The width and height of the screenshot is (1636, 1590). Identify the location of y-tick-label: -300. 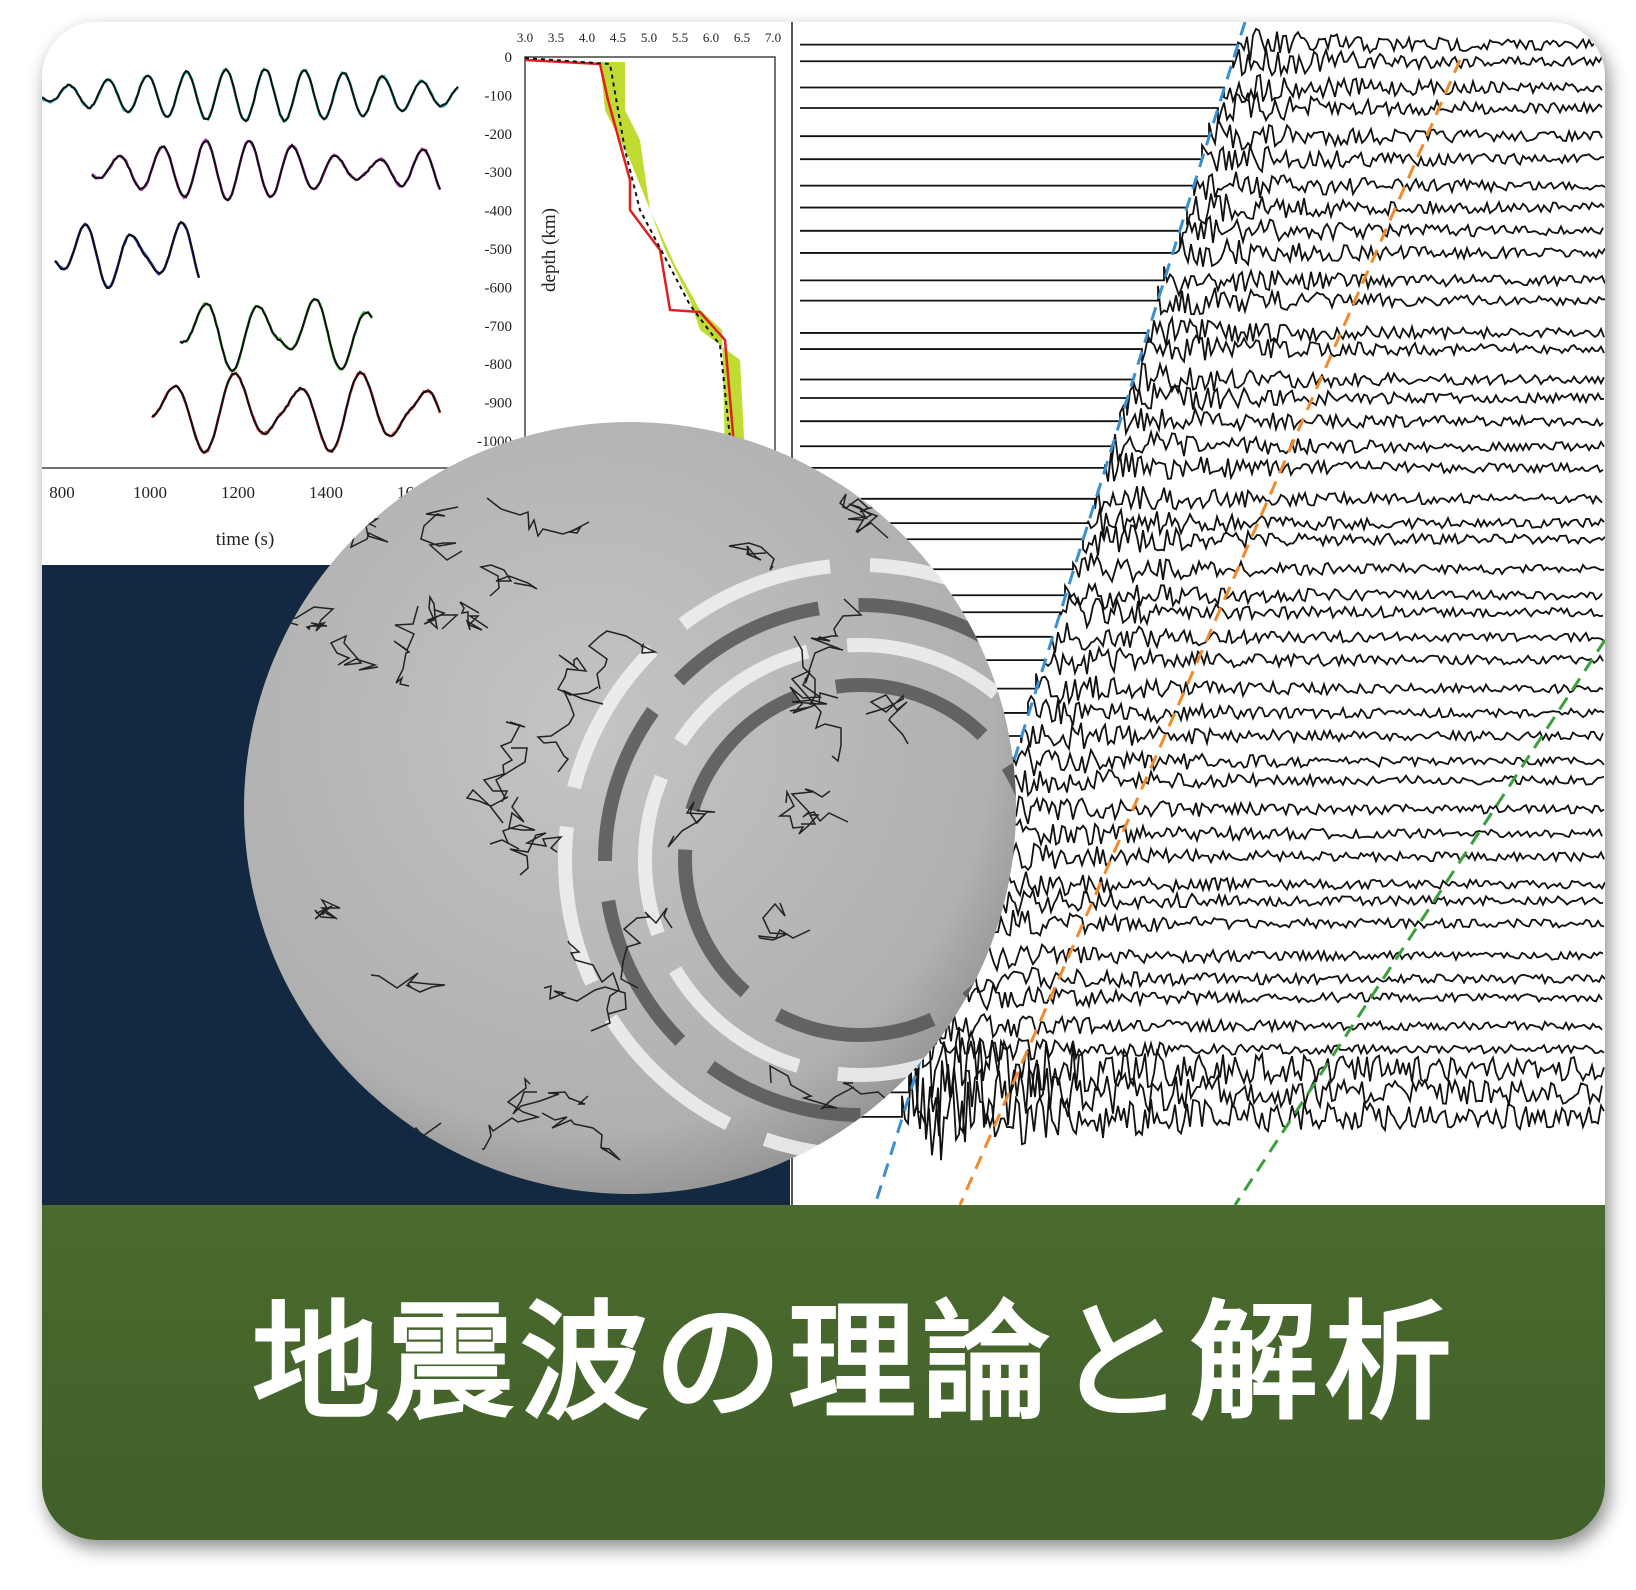
(499, 173).